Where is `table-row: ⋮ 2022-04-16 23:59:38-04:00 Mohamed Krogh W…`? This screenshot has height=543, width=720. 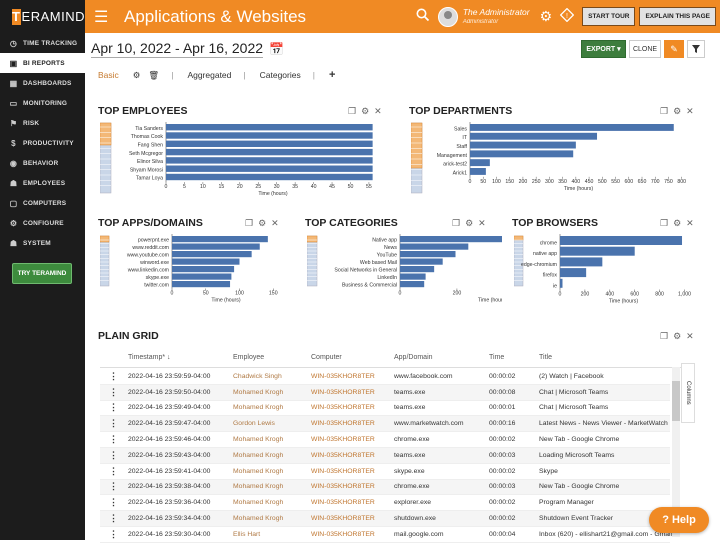 table-row: ⋮ 2022-04-16 23:59:38-04:00 Mohamed Krogh W… is located at coordinates (385, 487).